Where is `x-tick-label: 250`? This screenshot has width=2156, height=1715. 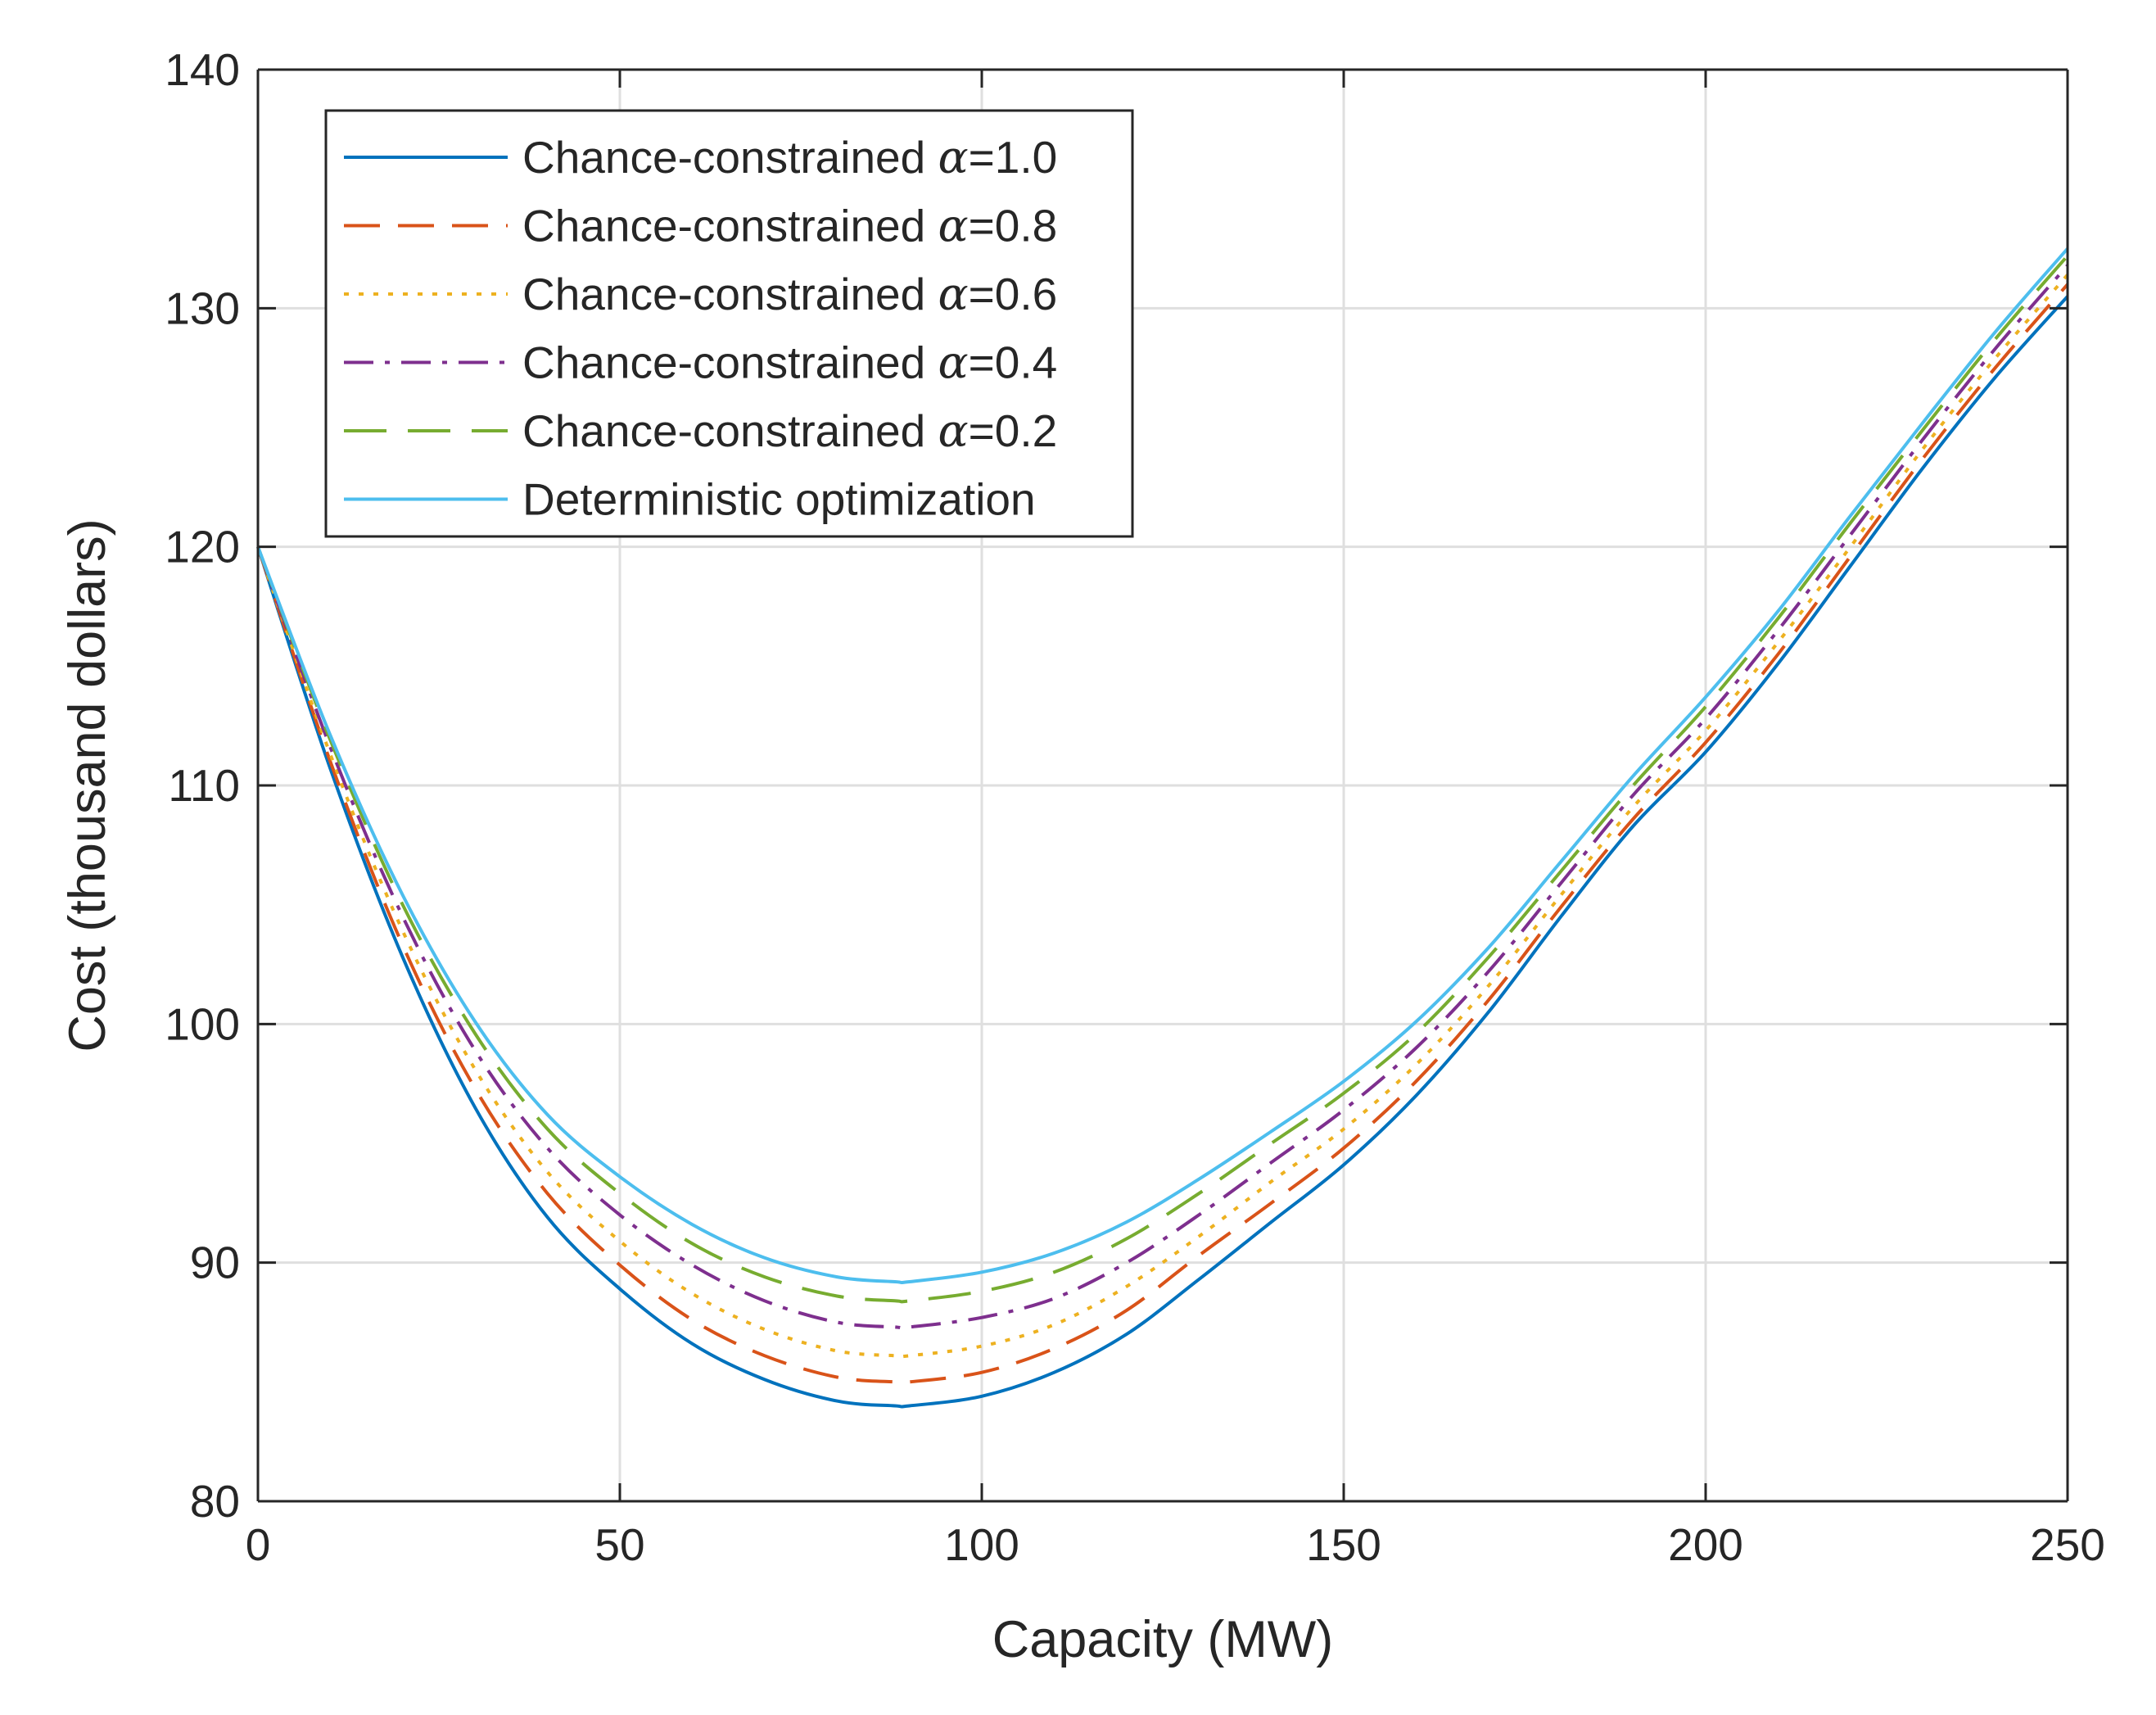
x-tick-label: 250 is located at coordinates (2067, 1544).